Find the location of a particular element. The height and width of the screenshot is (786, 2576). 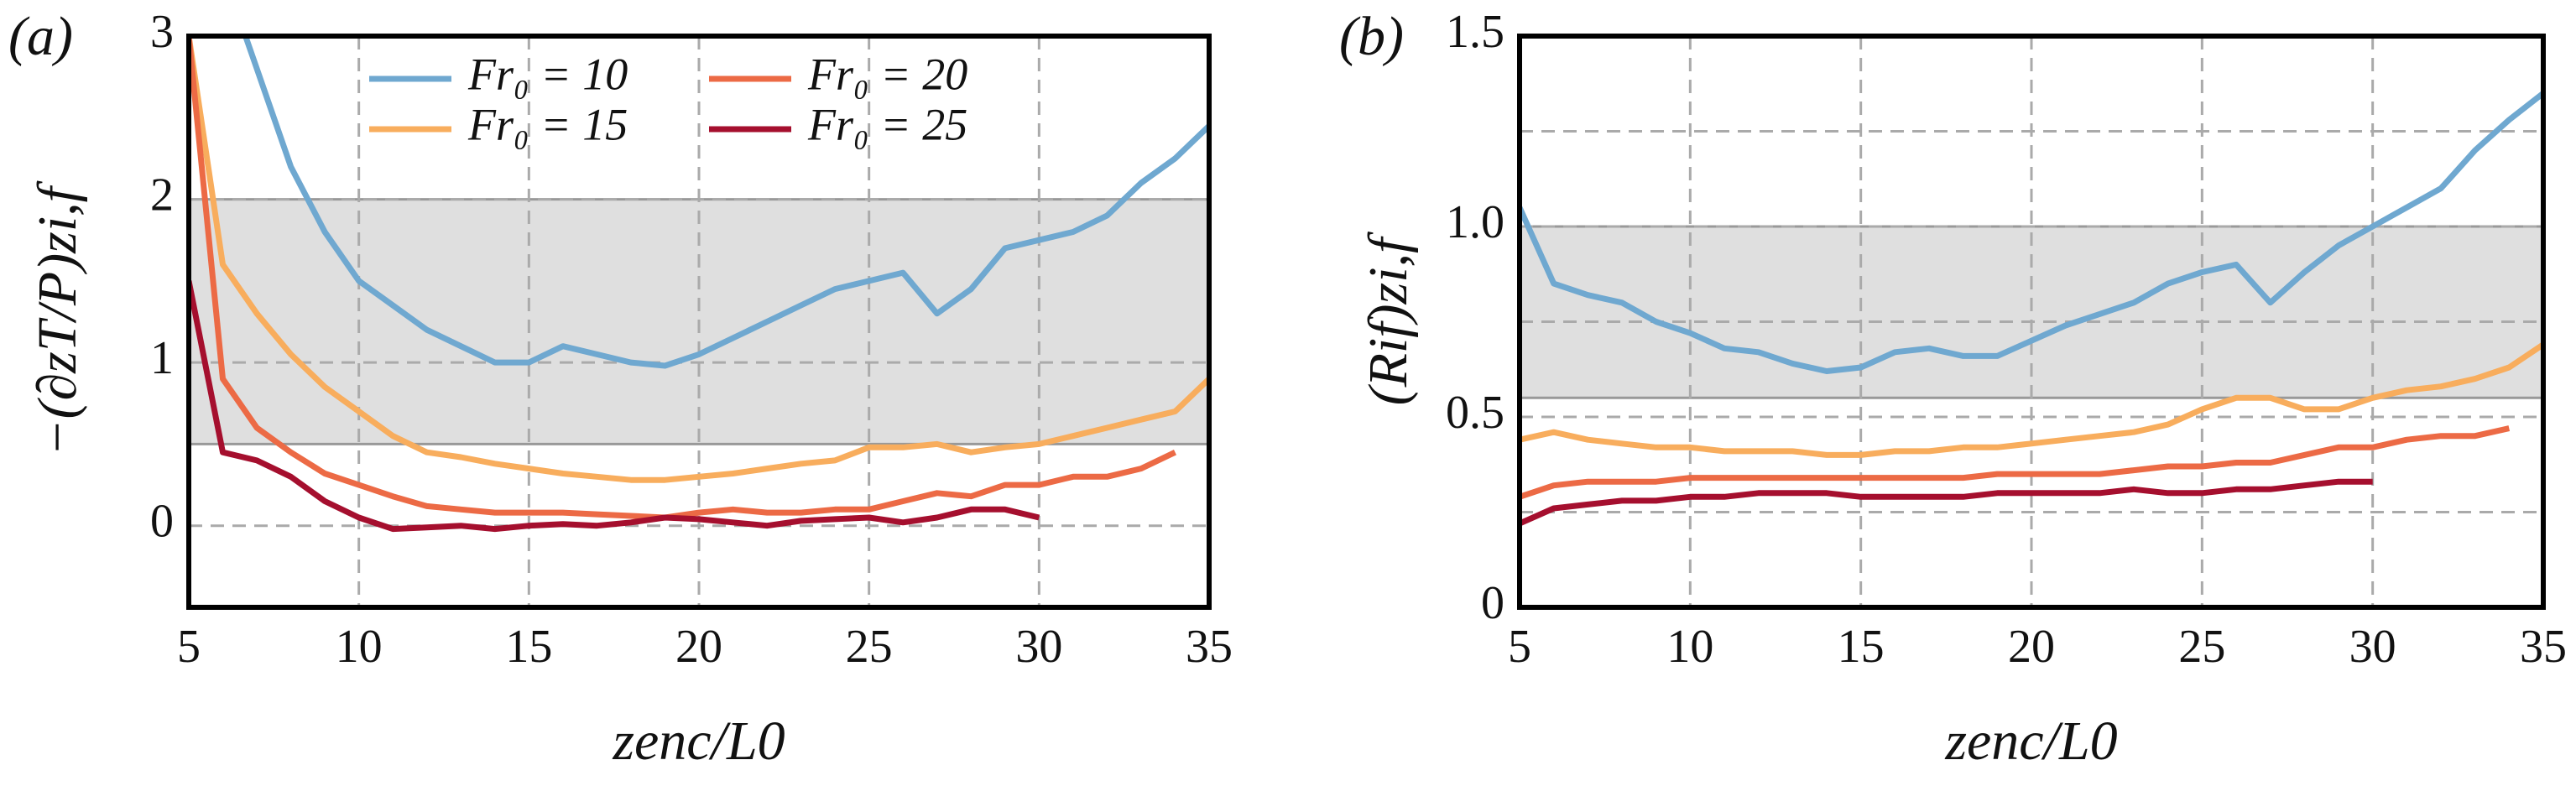

legend-label: Fr₀ = 10 is located at coordinates (547, 74).